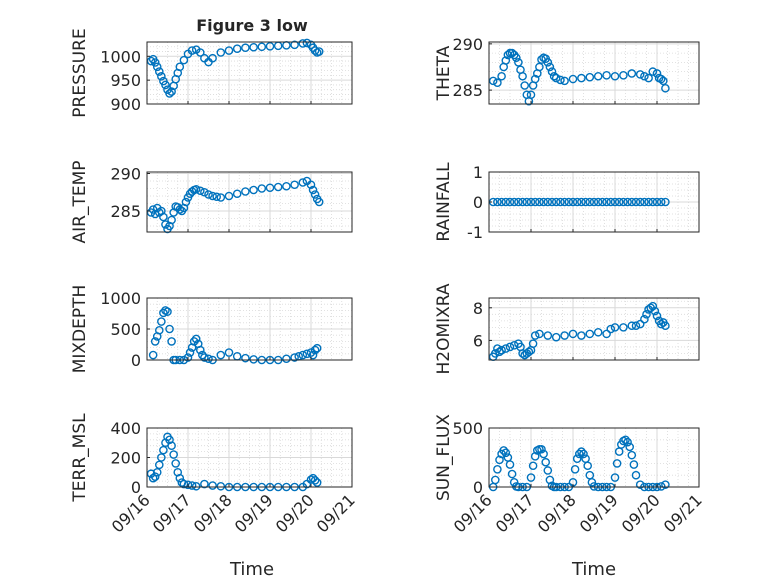 The width and height of the screenshot is (778, 583). Describe the element at coordinates (593, 569) in the screenshot. I see `x-axis-label-right: Time` at that location.